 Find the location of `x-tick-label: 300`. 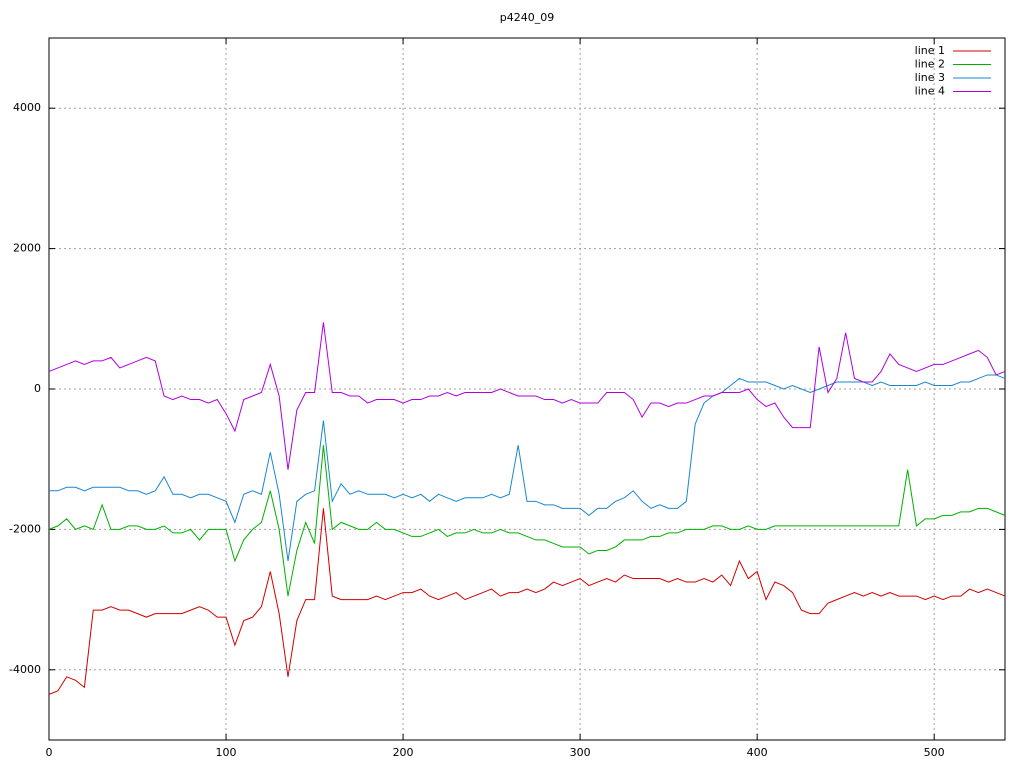

x-tick-label: 300 is located at coordinates (580, 752).